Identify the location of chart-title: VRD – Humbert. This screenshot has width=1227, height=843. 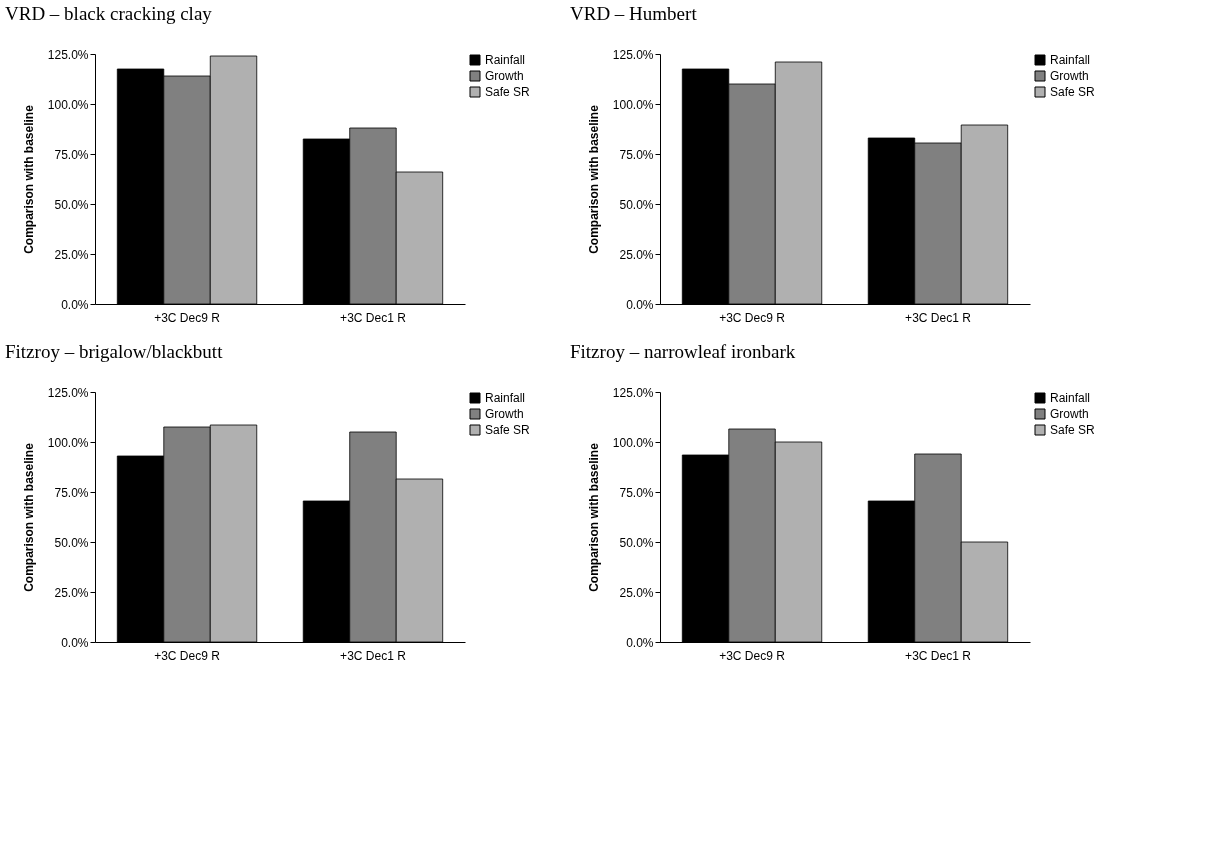
(634, 13).